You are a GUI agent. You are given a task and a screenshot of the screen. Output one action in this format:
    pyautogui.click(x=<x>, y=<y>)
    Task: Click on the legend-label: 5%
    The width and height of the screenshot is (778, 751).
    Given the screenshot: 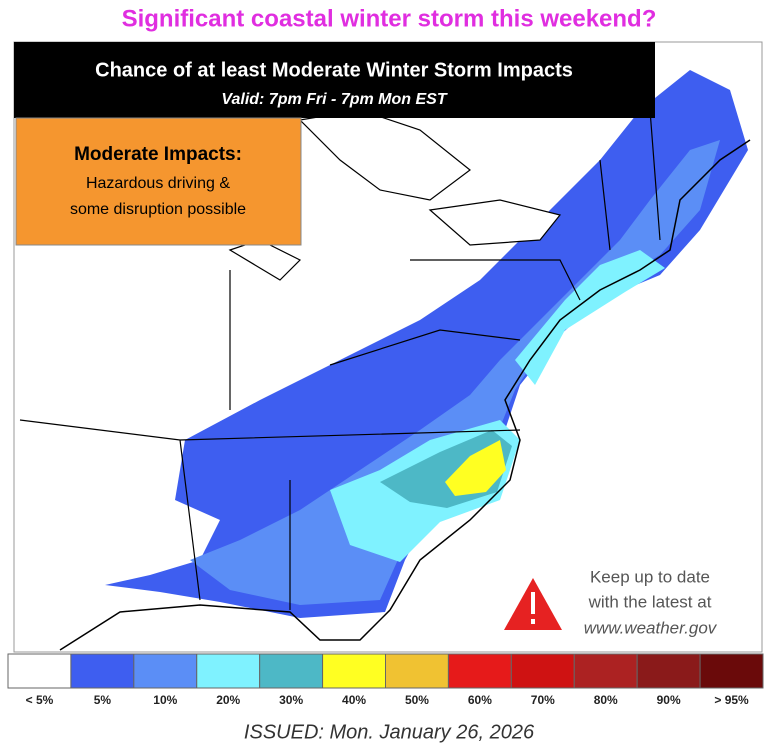 What is the action you would take?
    pyautogui.click(x=103, y=700)
    